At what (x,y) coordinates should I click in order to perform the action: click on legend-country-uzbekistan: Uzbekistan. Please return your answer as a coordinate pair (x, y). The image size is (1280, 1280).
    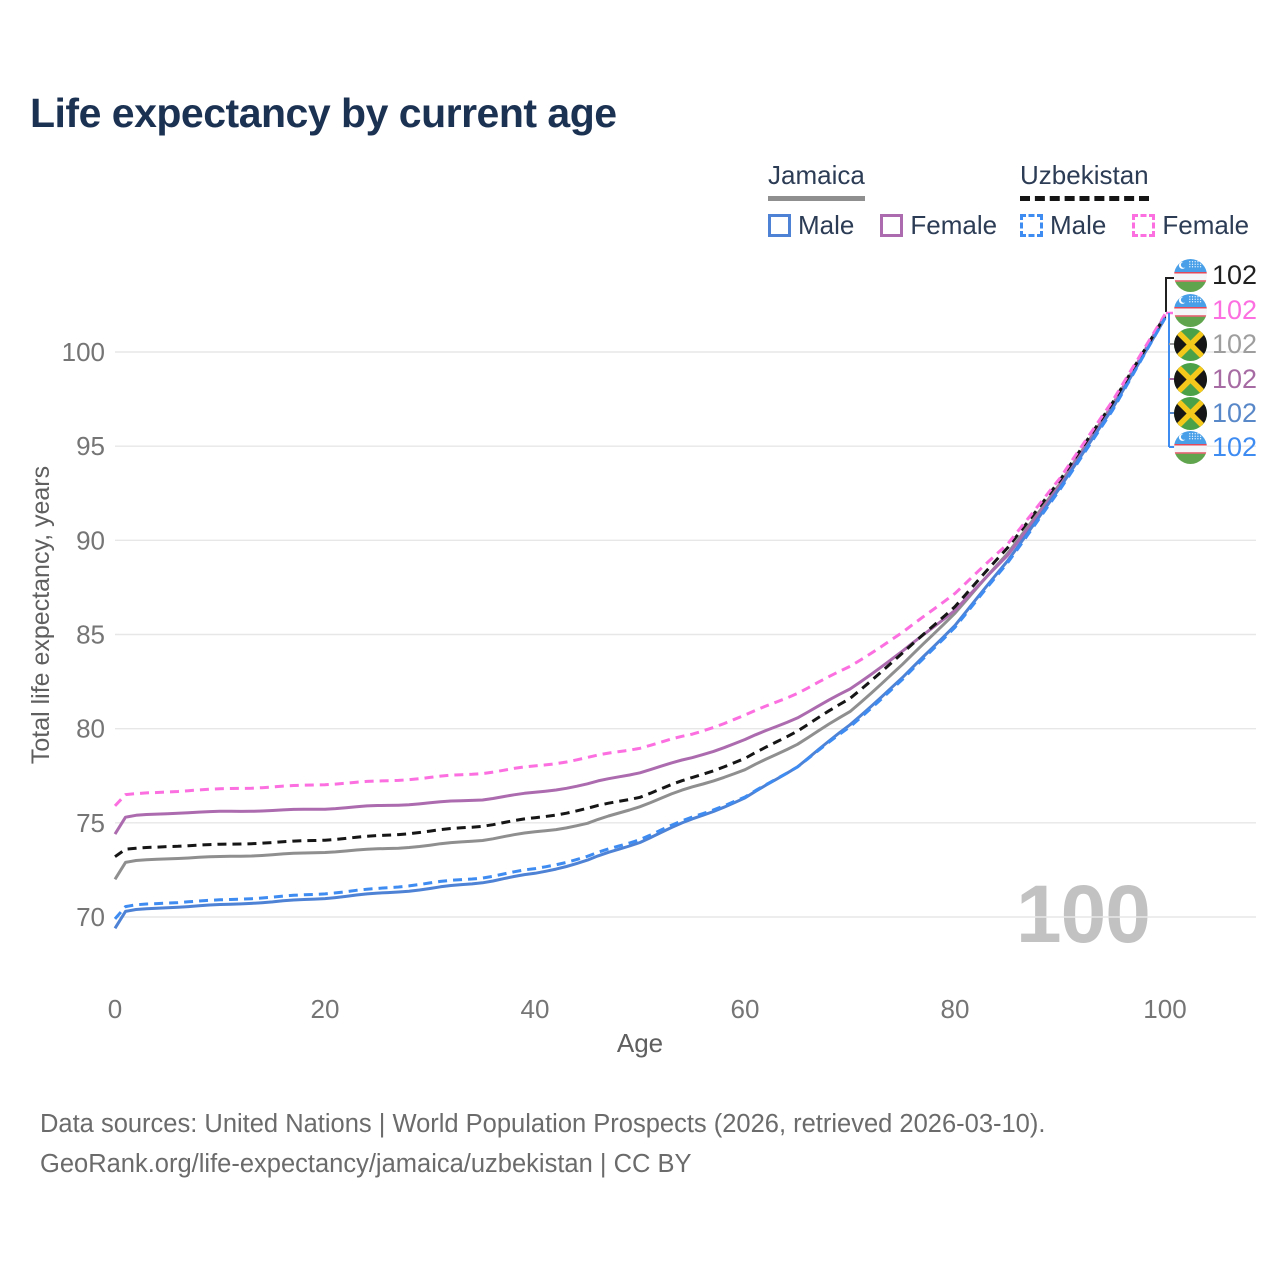
    Looking at the image, I should click on (1084, 180).